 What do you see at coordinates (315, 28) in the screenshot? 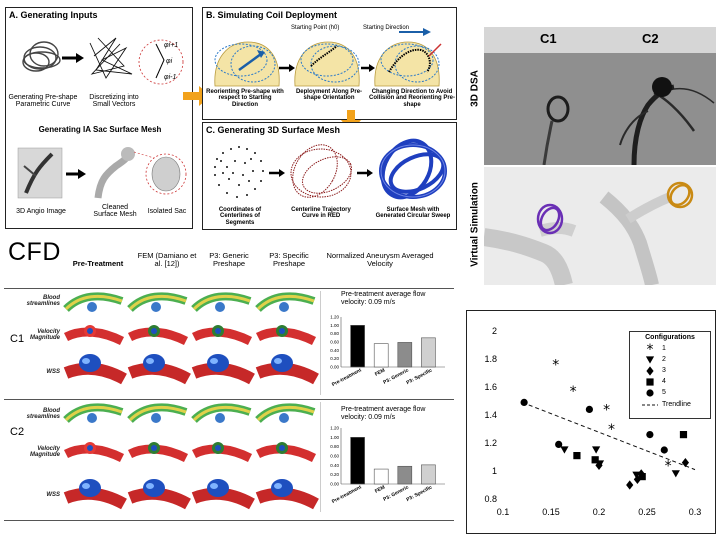
I see `starting-point-label: Starting Point (h0)` at bounding box center [315, 28].